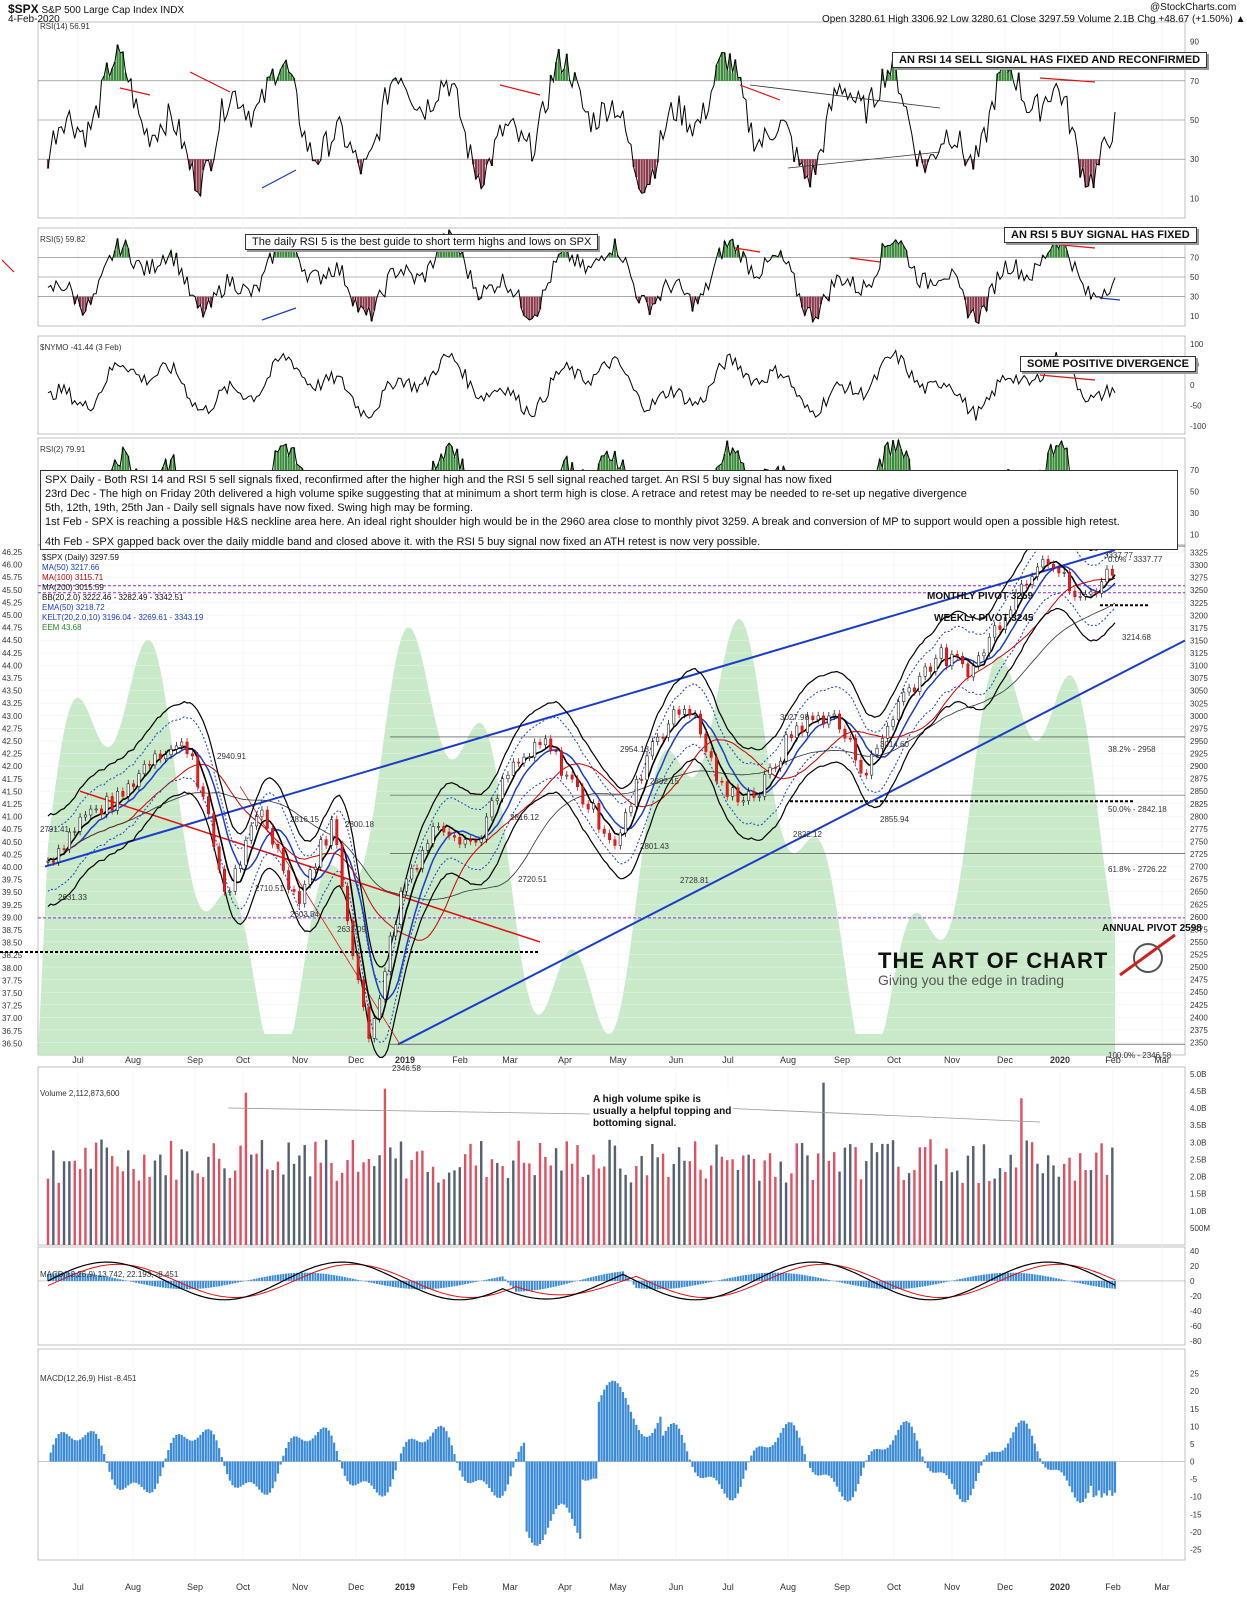  Describe the element at coordinates (1199, 1042) in the screenshot. I see `right-tick-label: 2350` at that location.